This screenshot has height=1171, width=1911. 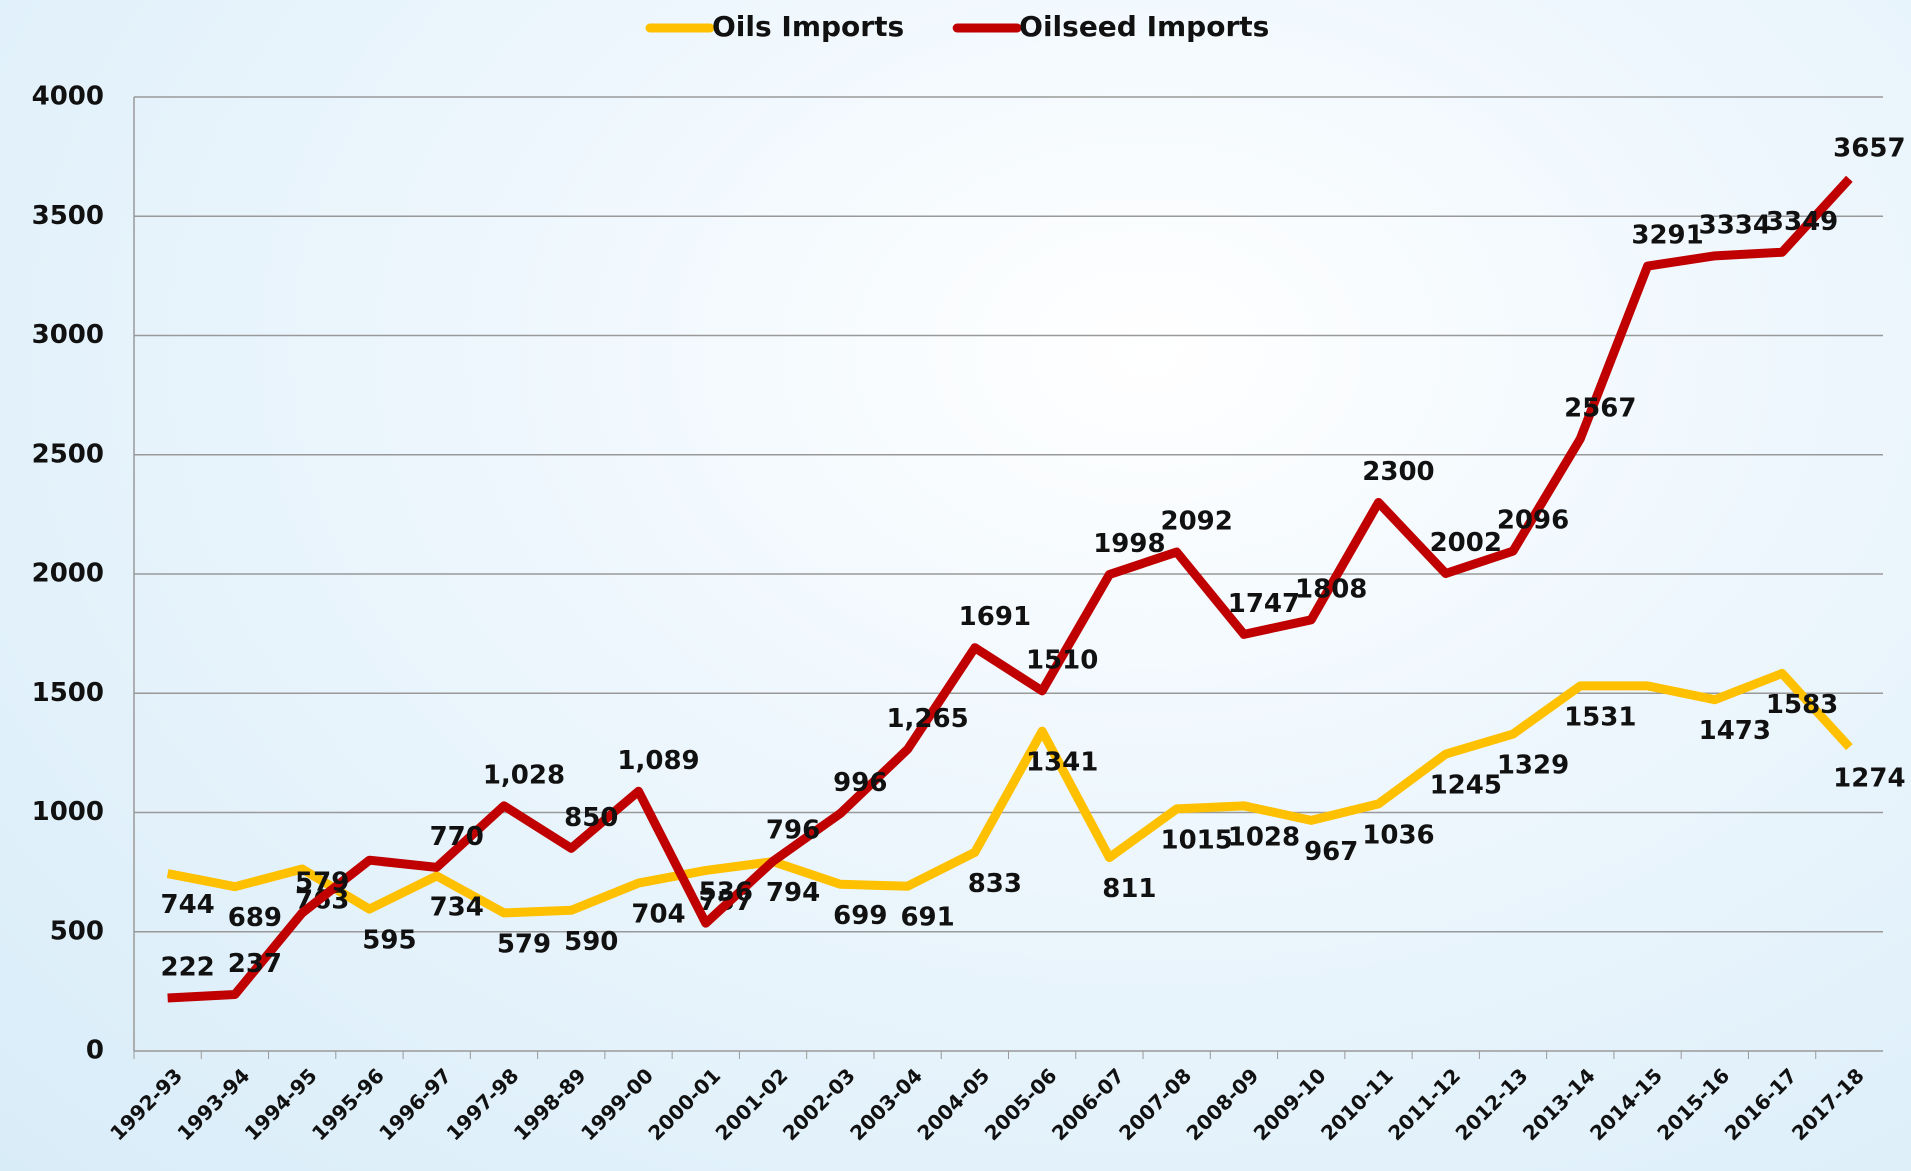 What do you see at coordinates (684, 1104) in the screenshot?
I see `x-tick-label: 2000-01` at bounding box center [684, 1104].